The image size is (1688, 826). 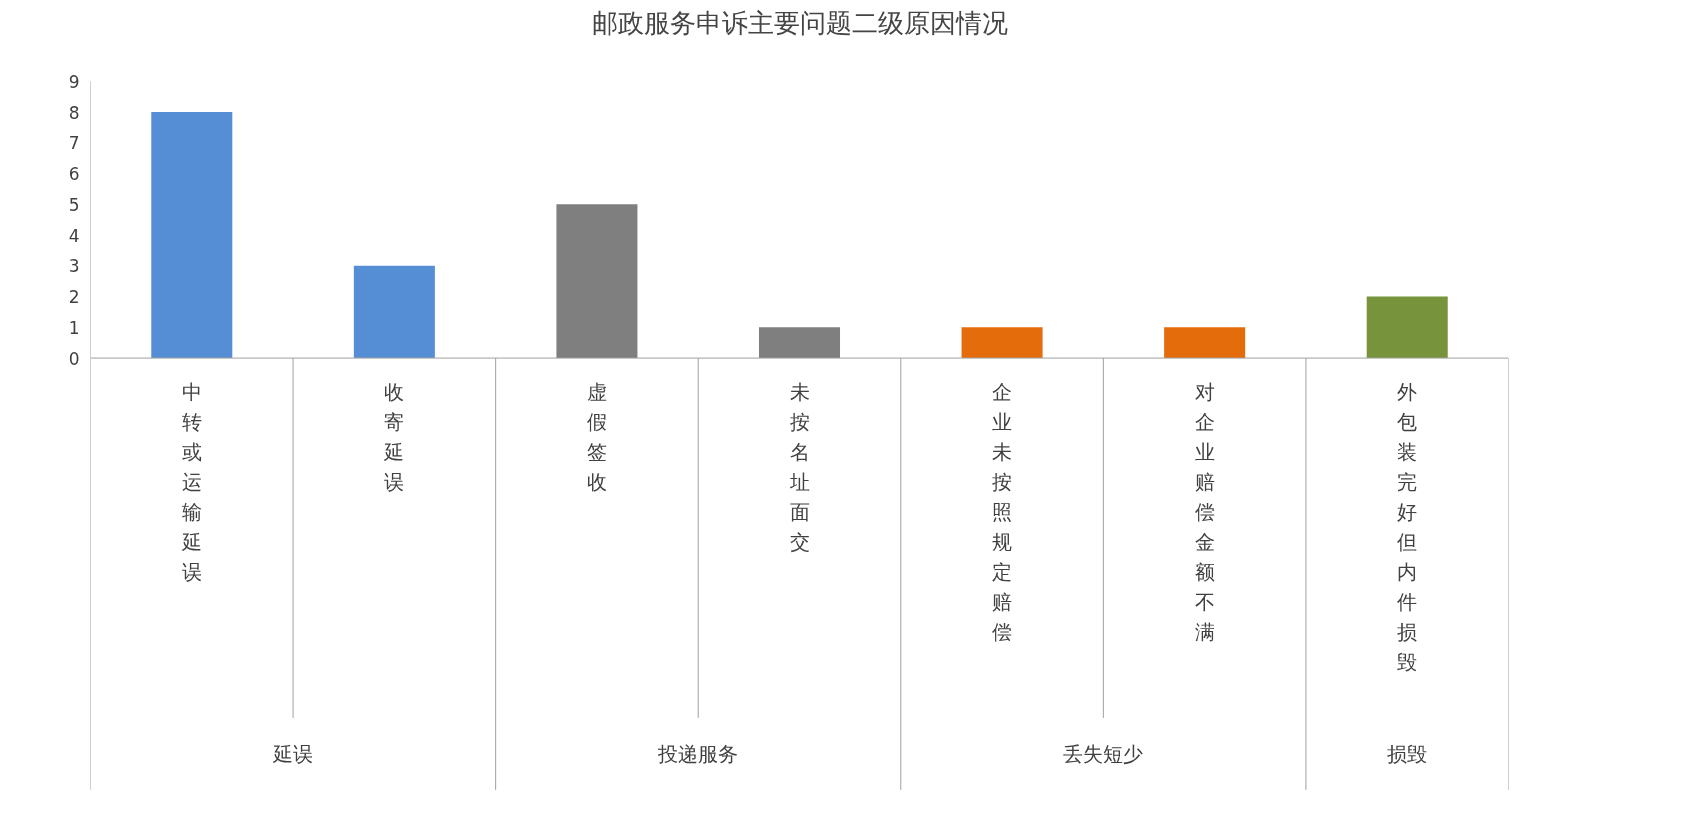 What do you see at coordinates (1103, 753) in the screenshot?
I see `text: 丢失短少` at bounding box center [1103, 753].